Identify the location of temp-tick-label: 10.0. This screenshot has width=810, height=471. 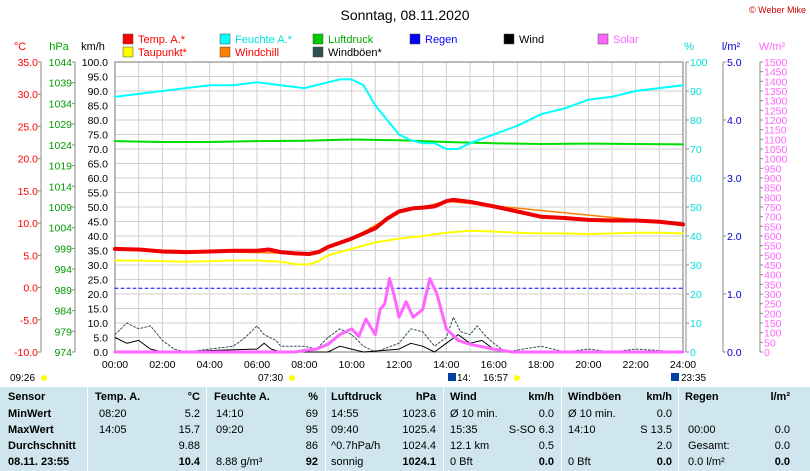
(28, 224).